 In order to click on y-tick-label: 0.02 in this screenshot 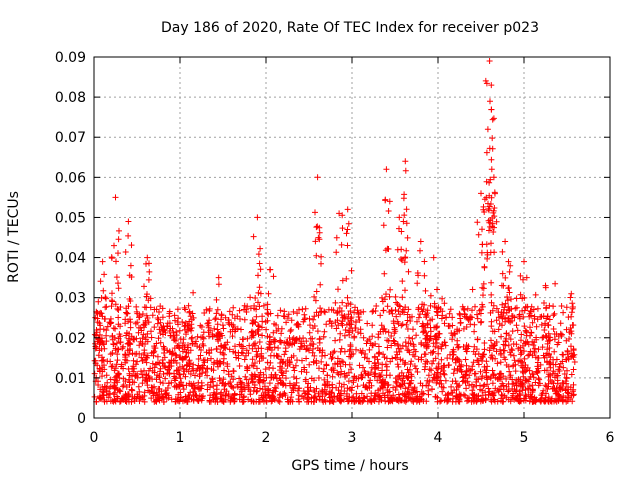, I will do `click(70, 339)`.